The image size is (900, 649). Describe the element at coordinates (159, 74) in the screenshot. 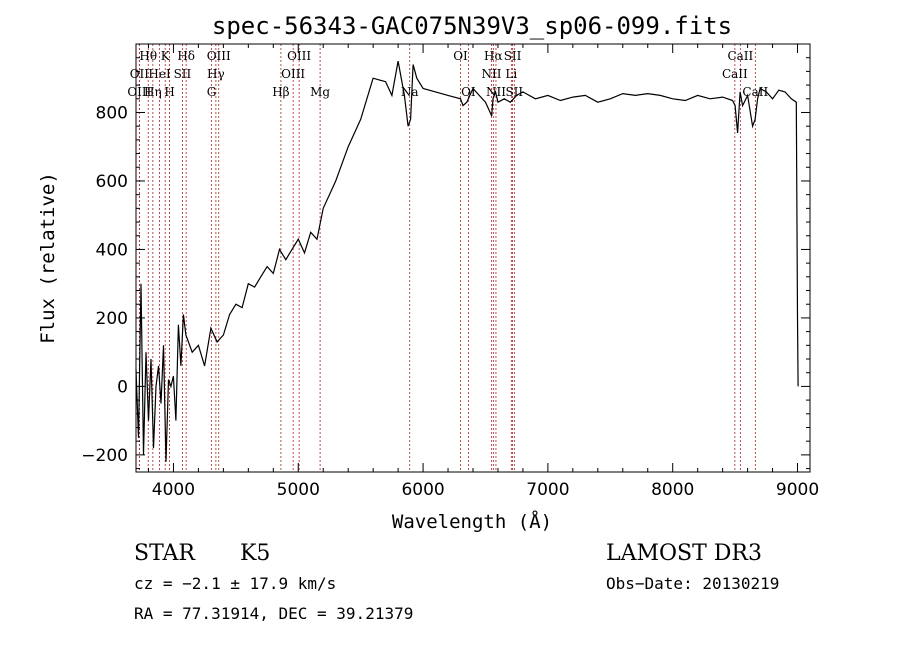

I see `line-label: HeI` at that location.